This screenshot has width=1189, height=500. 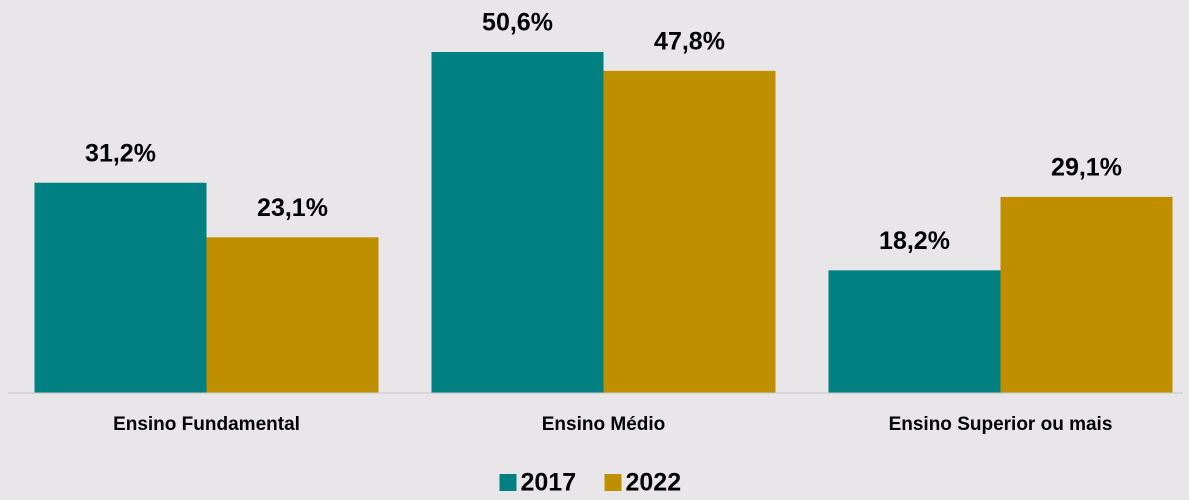 I want to click on x-tick-label: Ensino Superior ou mais, so click(x=1001, y=424).